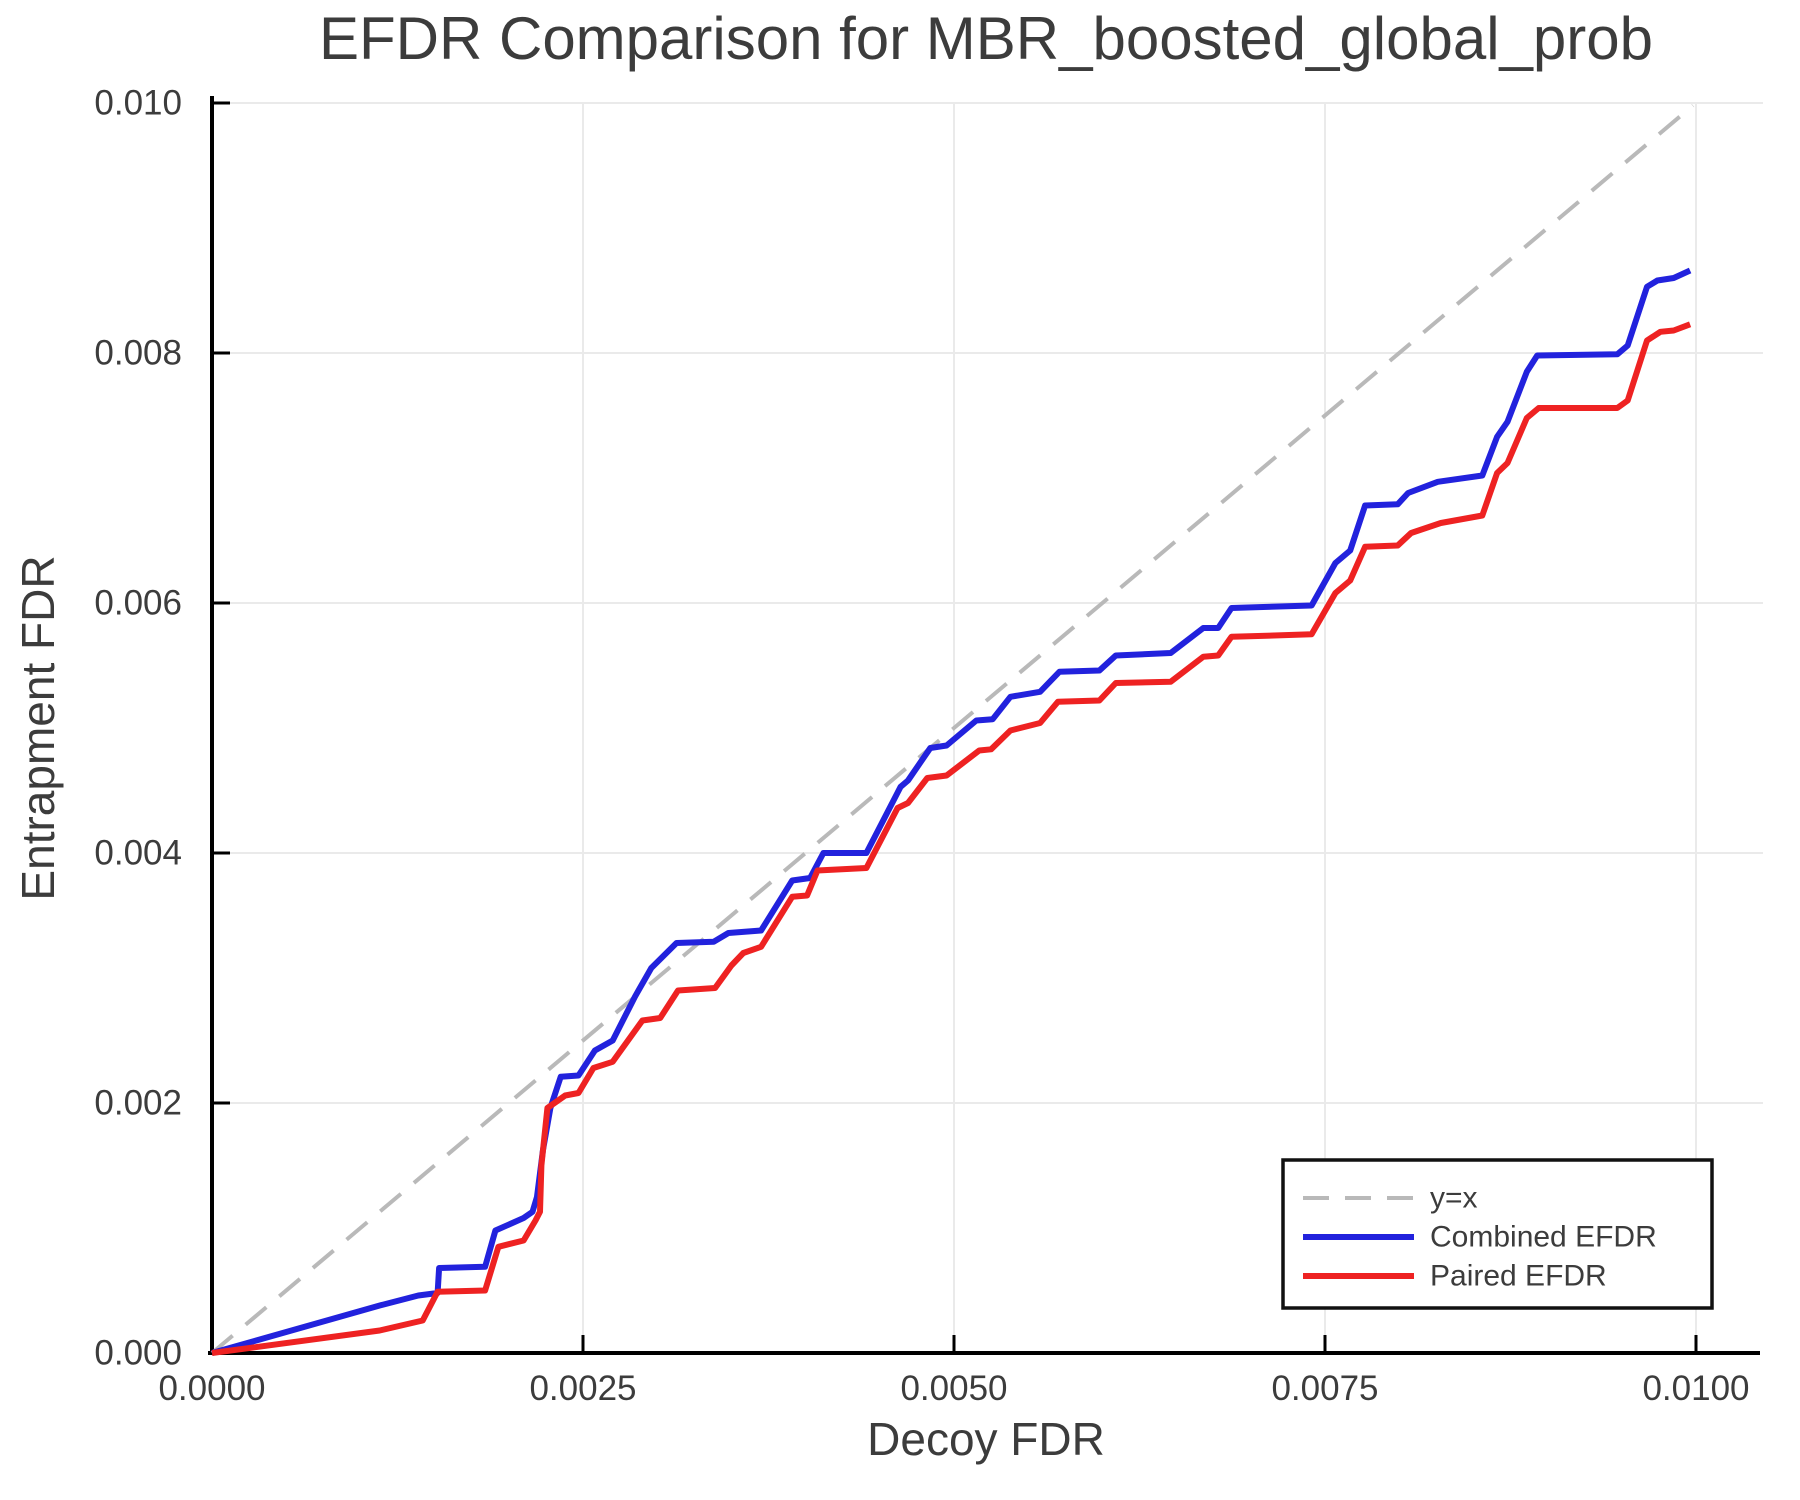 The image size is (1800, 1500). What do you see at coordinates (138, 1103) in the screenshot?
I see `y-tick-label: 0.002` at bounding box center [138, 1103].